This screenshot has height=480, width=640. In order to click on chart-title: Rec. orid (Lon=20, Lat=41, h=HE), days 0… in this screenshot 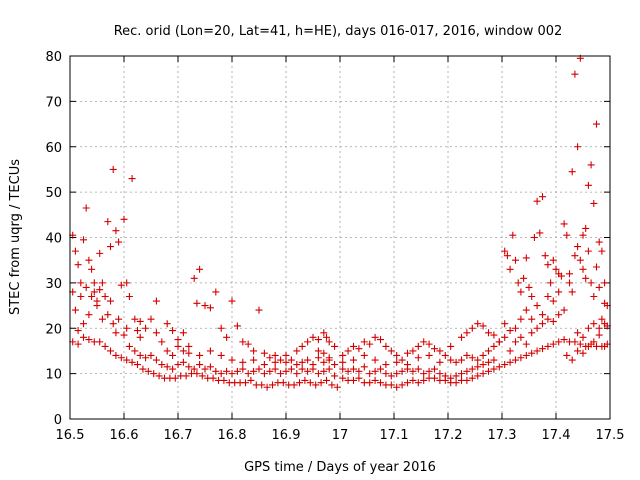, I will do `click(338, 31)`.